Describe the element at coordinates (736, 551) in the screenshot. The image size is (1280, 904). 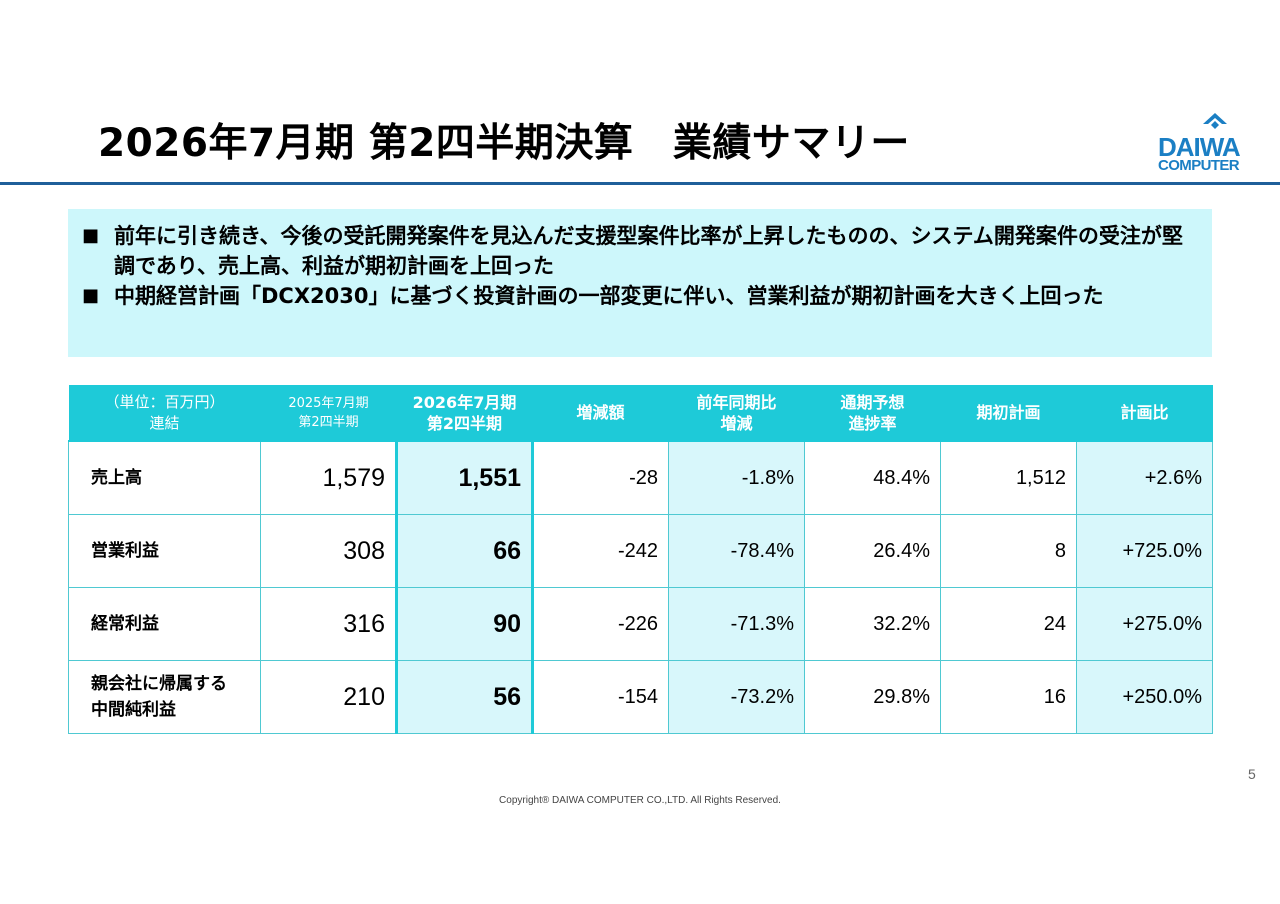
I see `cell-yoy: -78.4%` at that location.